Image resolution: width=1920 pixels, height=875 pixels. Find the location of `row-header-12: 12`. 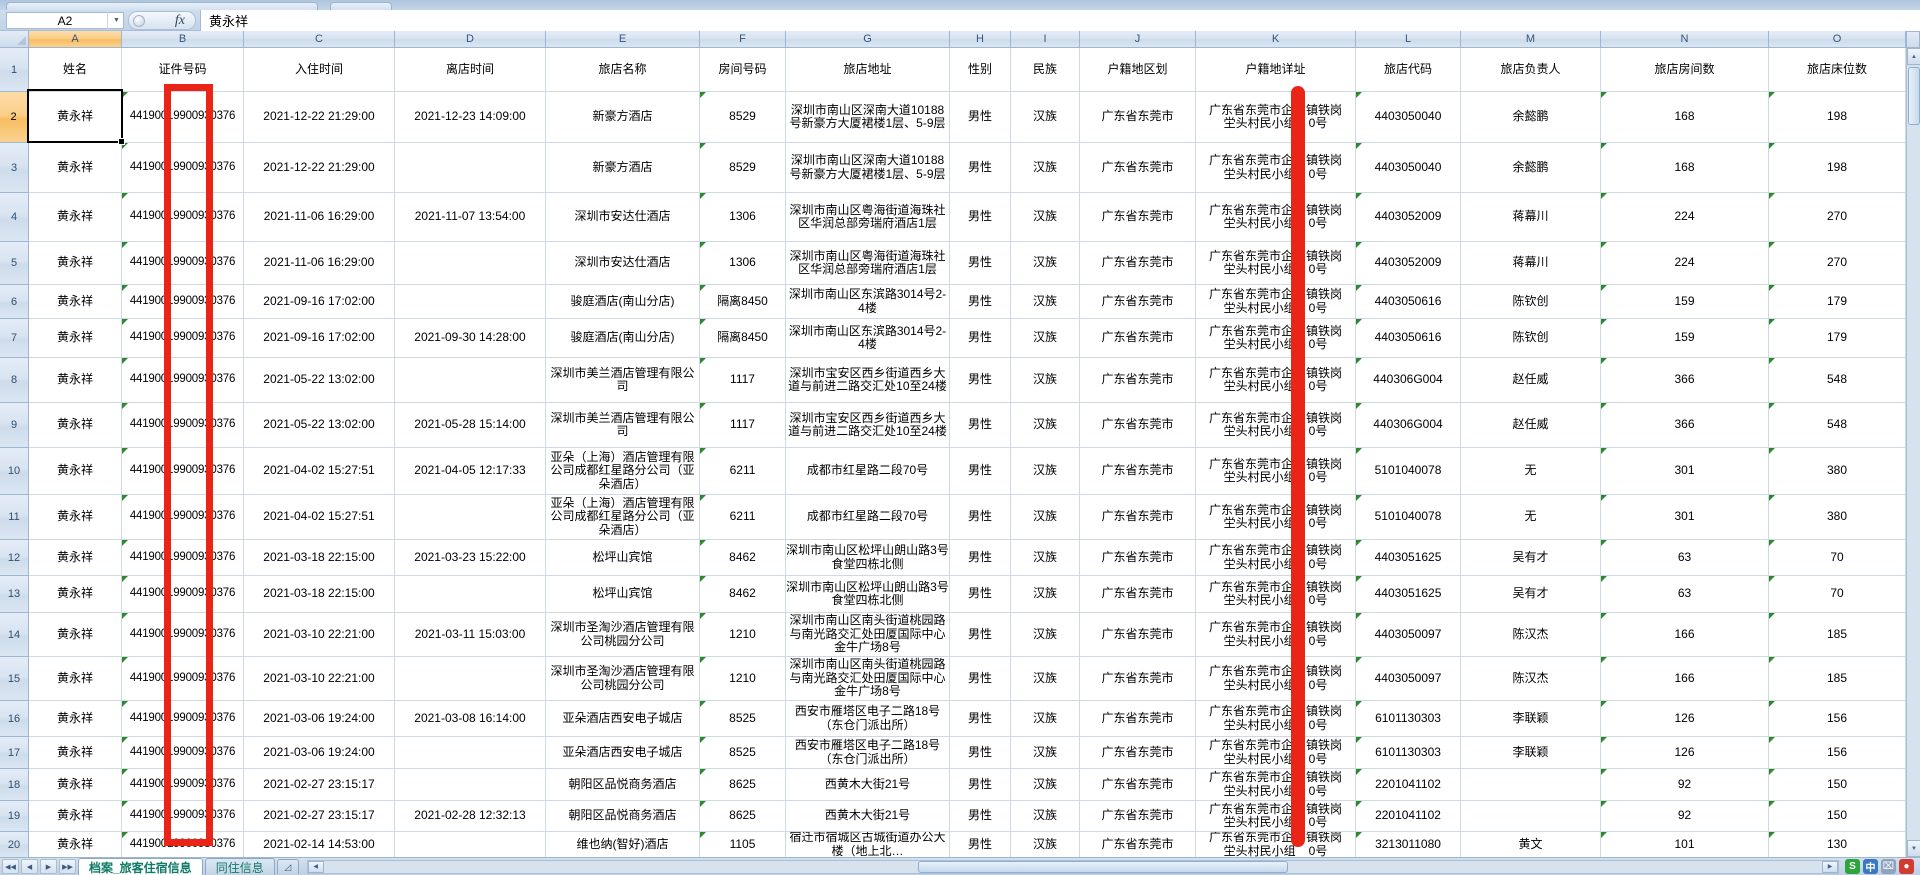

row-header-12: 12 is located at coordinates (14, 558).